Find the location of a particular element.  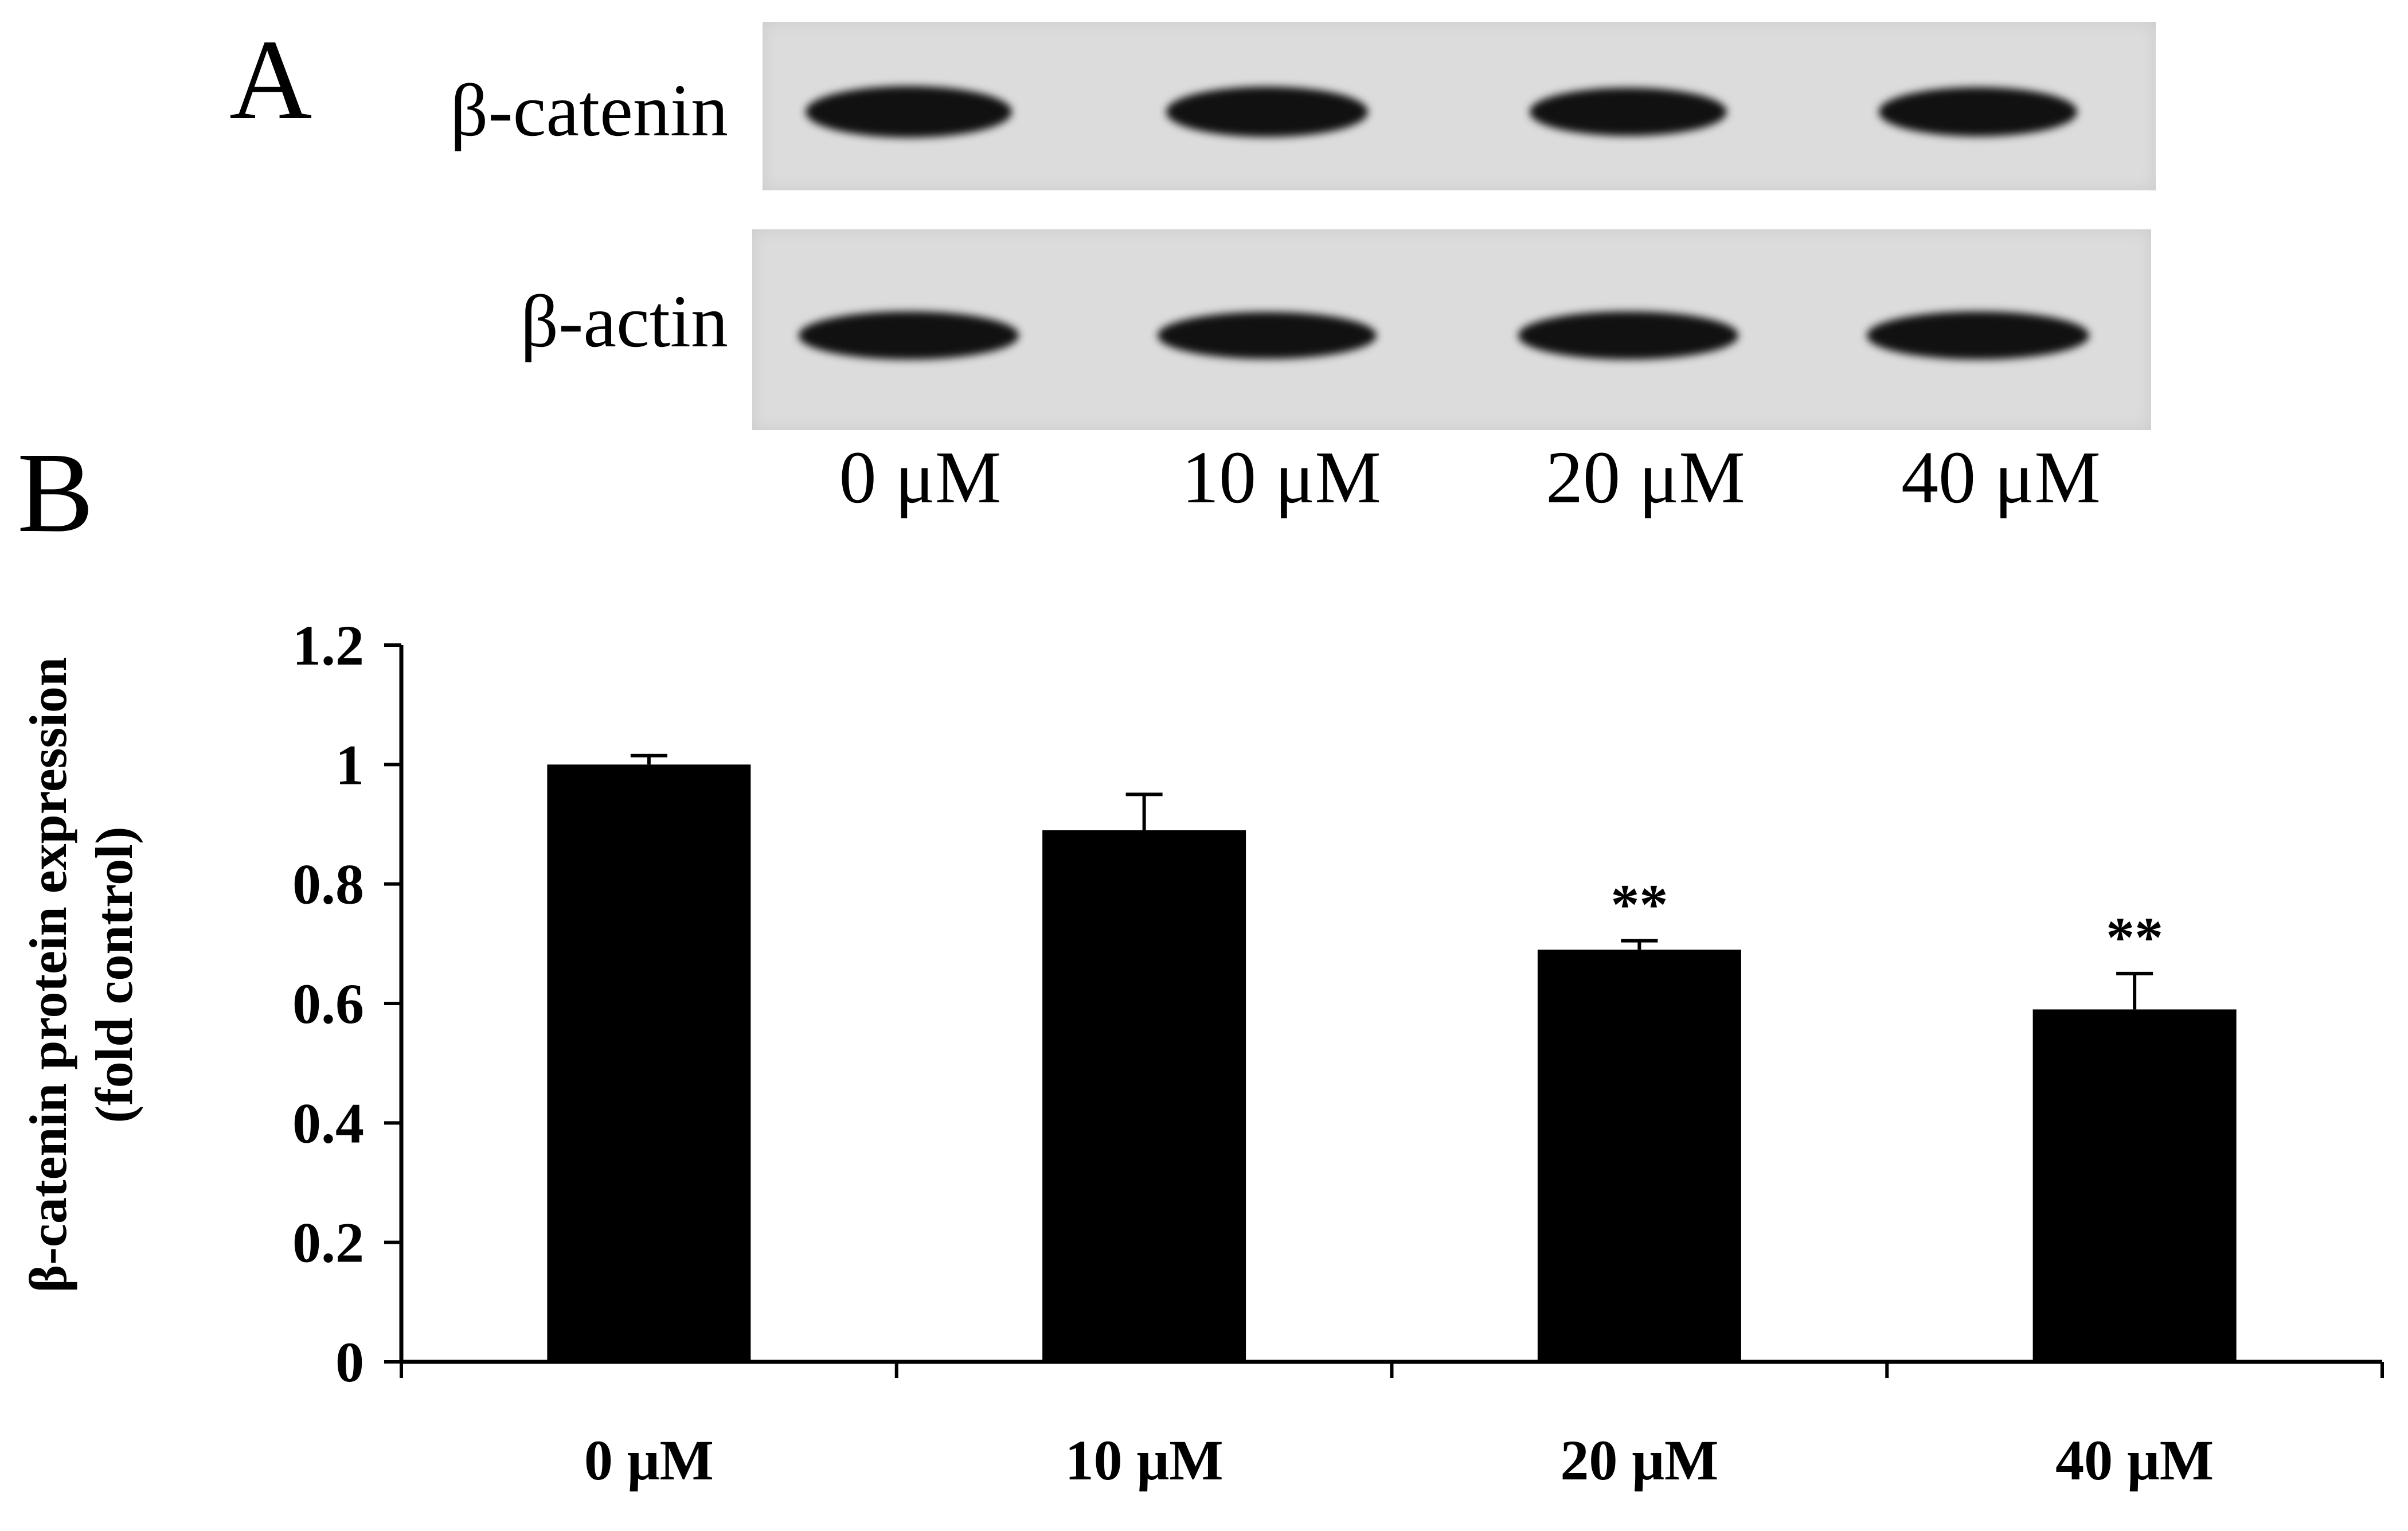

x-category-label: 0 μM is located at coordinates (649, 1460).